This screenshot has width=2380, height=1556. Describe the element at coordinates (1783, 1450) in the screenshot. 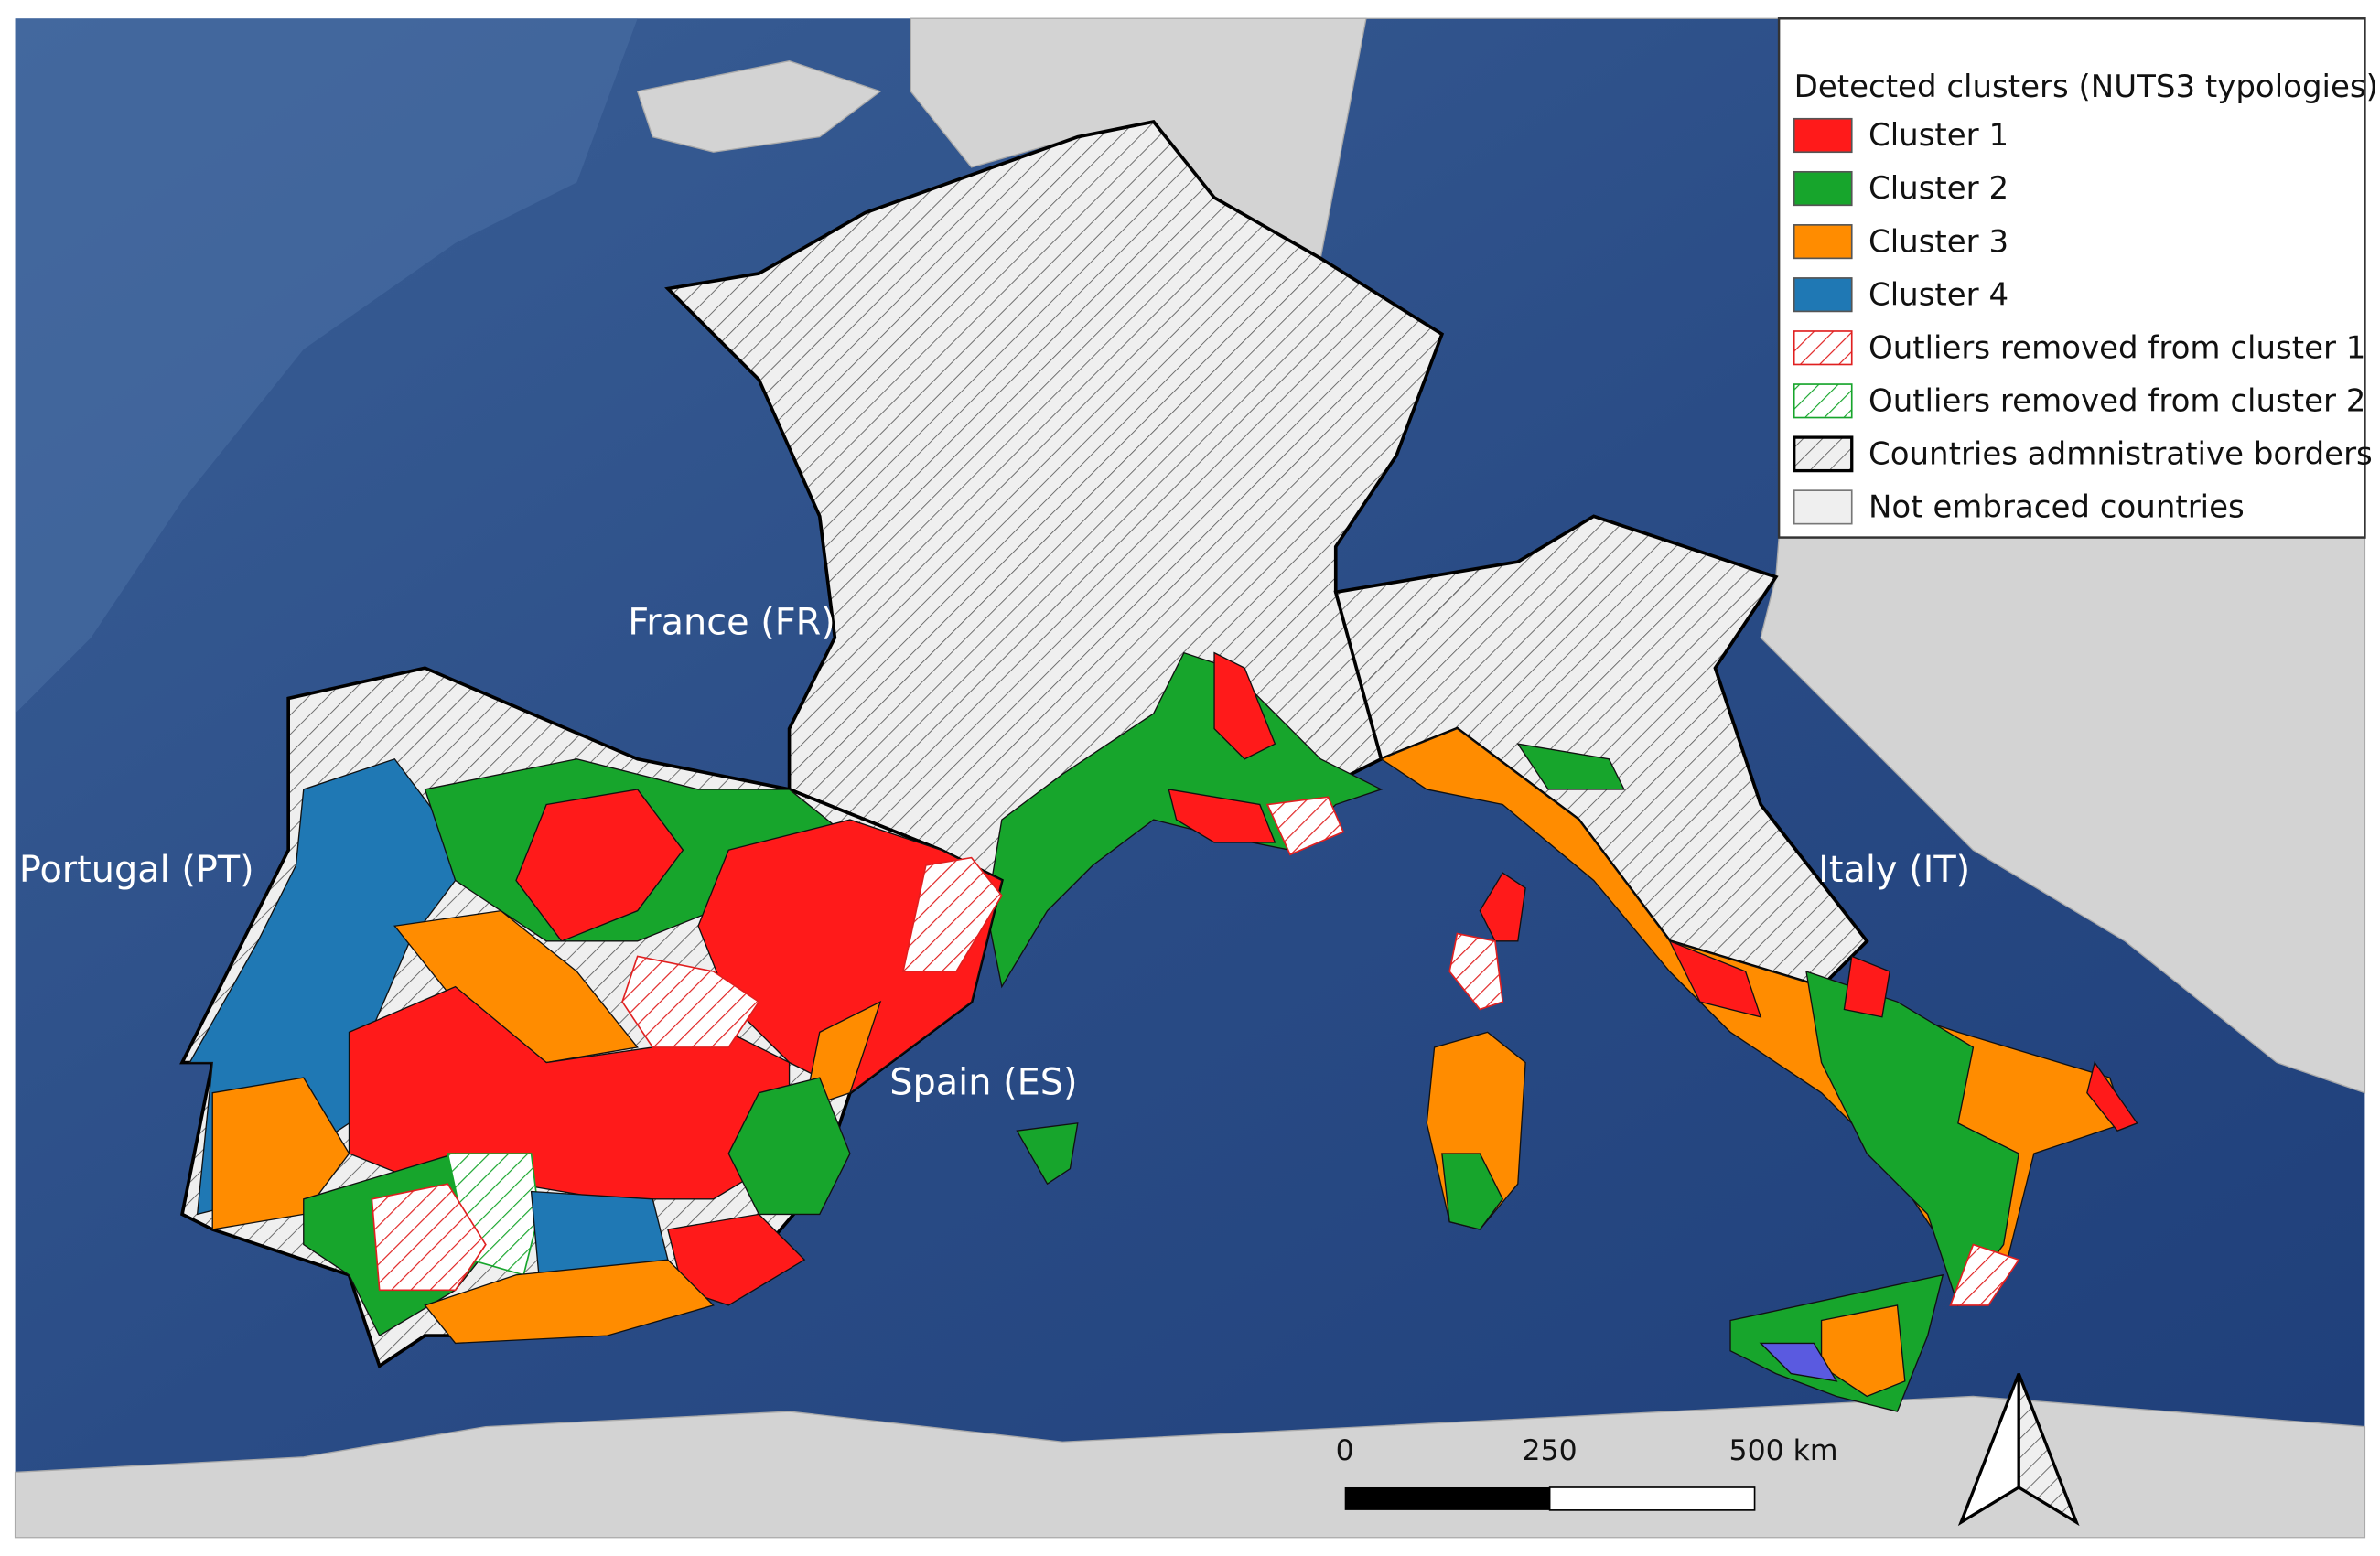

I see `scale-label: 500 km` at that location.